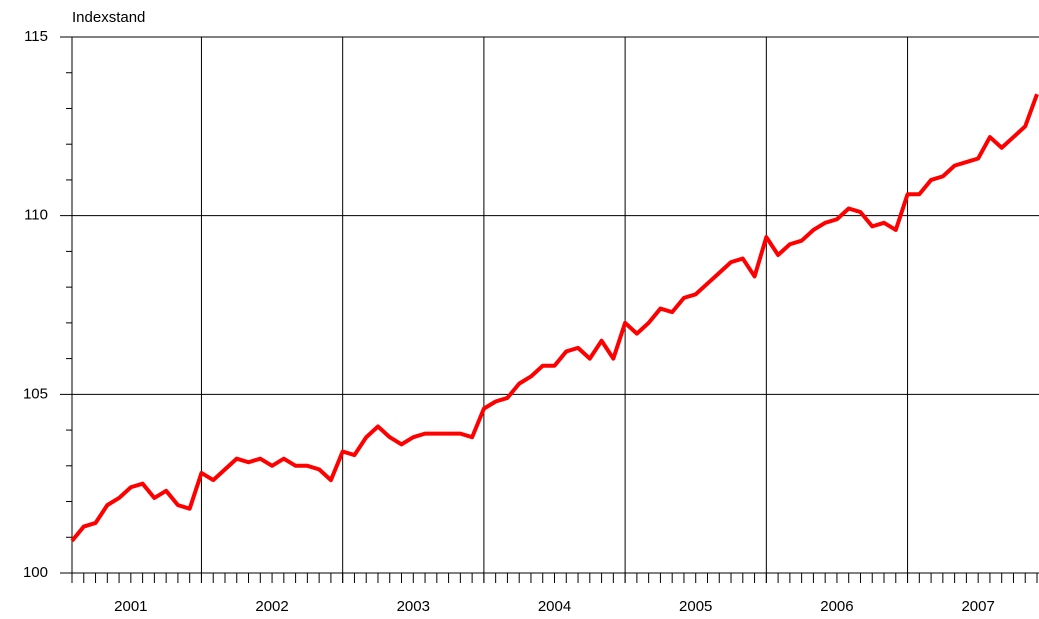 This screenshot has height=619, width=1039. I want to click on x-tick-label: 2006, so click(836, 606).